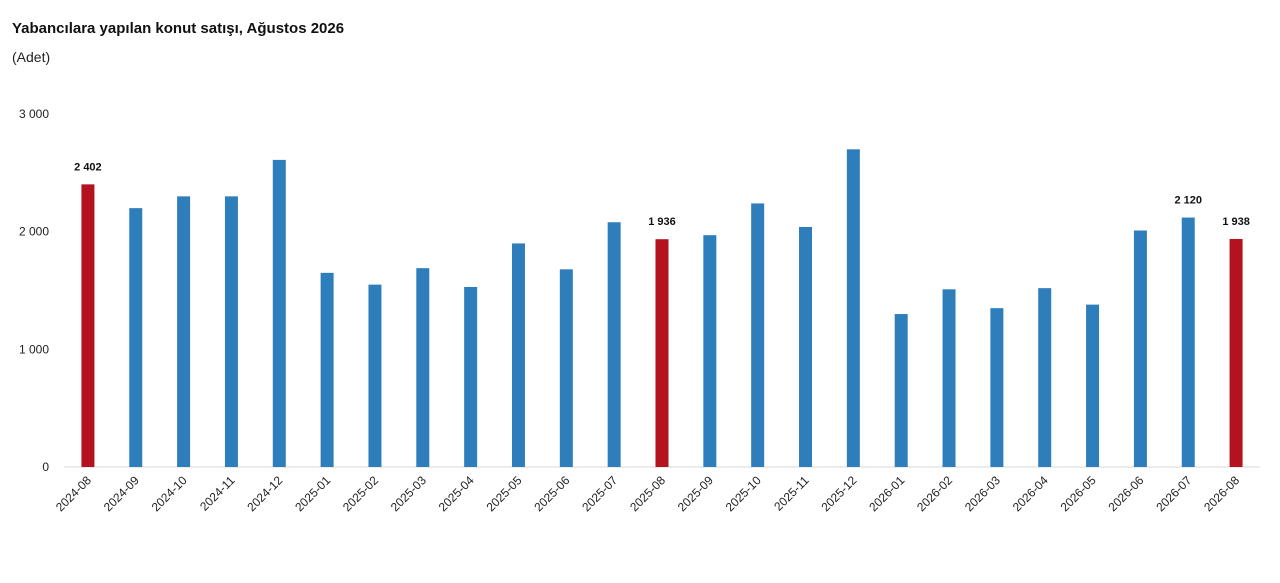  Describe the element at coordinates (34, 114) in the screenshot. I see `y-tick-label: 3 000` at that location.